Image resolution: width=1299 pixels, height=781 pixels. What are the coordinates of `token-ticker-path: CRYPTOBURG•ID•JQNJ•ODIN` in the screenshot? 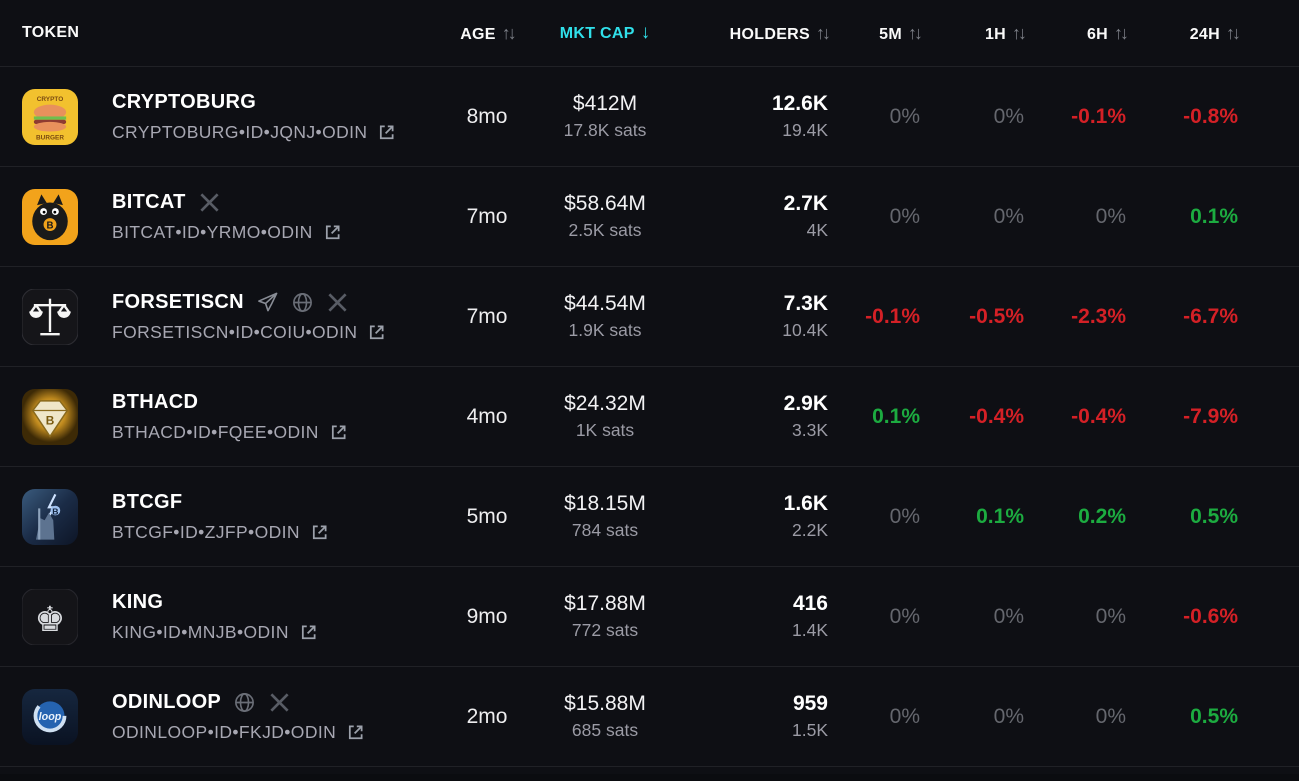 It's located at (240, 132).